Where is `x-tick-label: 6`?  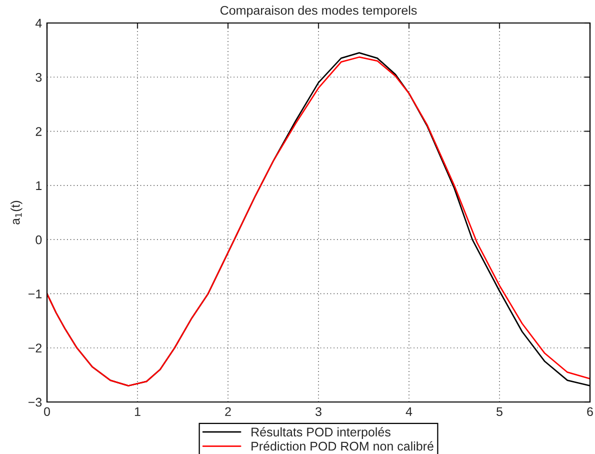
x-tick-label: 6 is located at coordinates (590, 411).